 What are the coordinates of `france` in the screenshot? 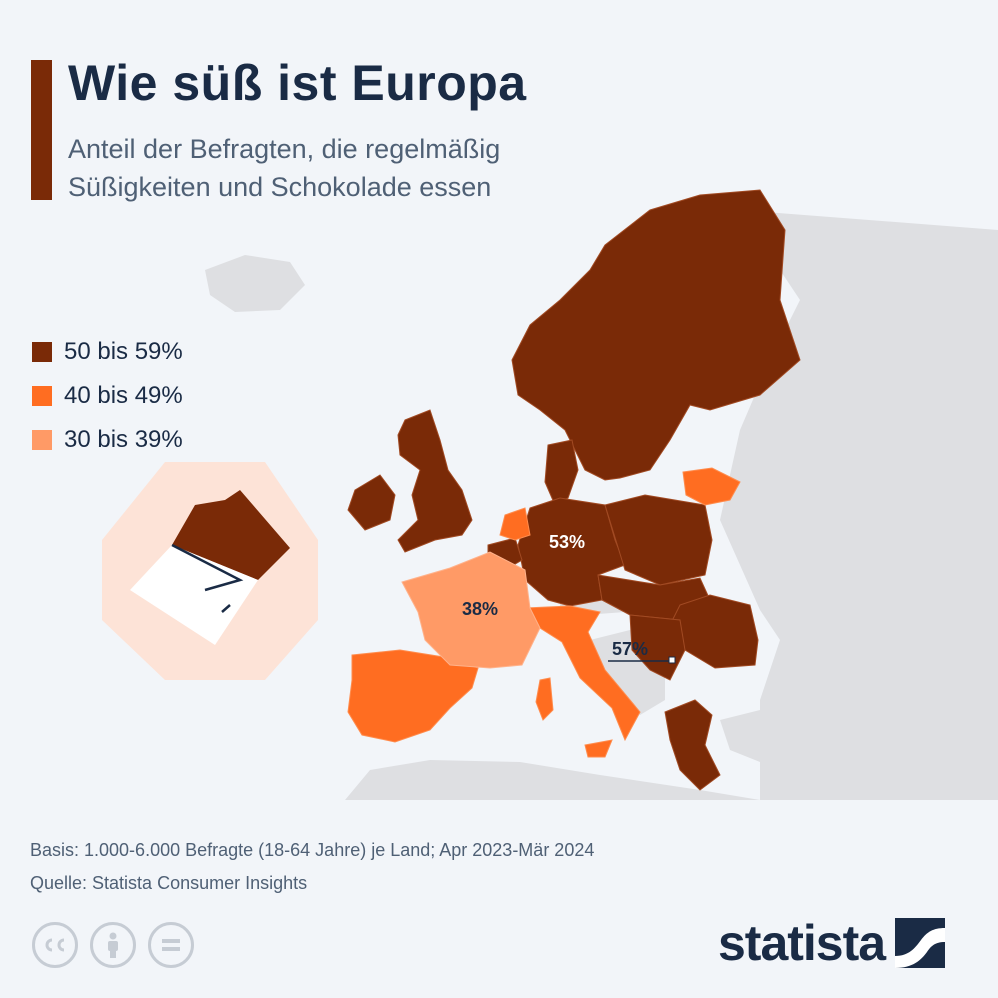 It's located at (471, 610).